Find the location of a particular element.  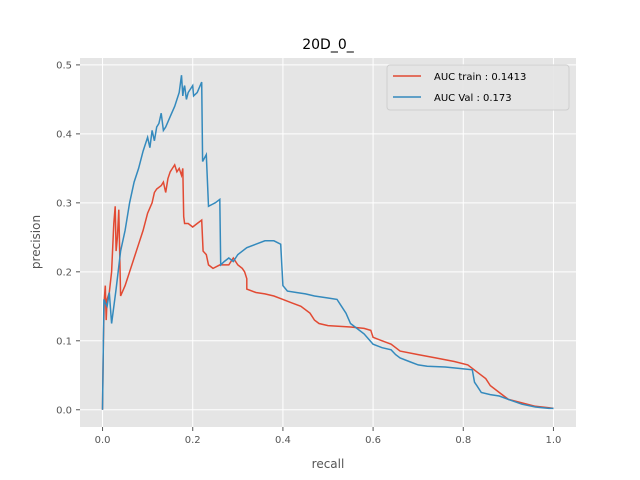

y-tick-label: 0.5 is located at coordinates (64, 65).